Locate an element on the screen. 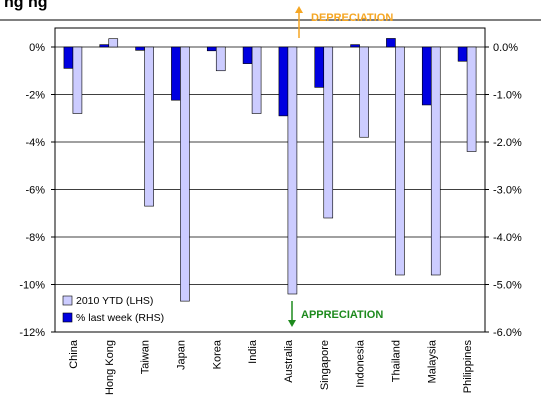 The image size is (541, 410). category-label: Taiwan is located at coordinates (146, 357).